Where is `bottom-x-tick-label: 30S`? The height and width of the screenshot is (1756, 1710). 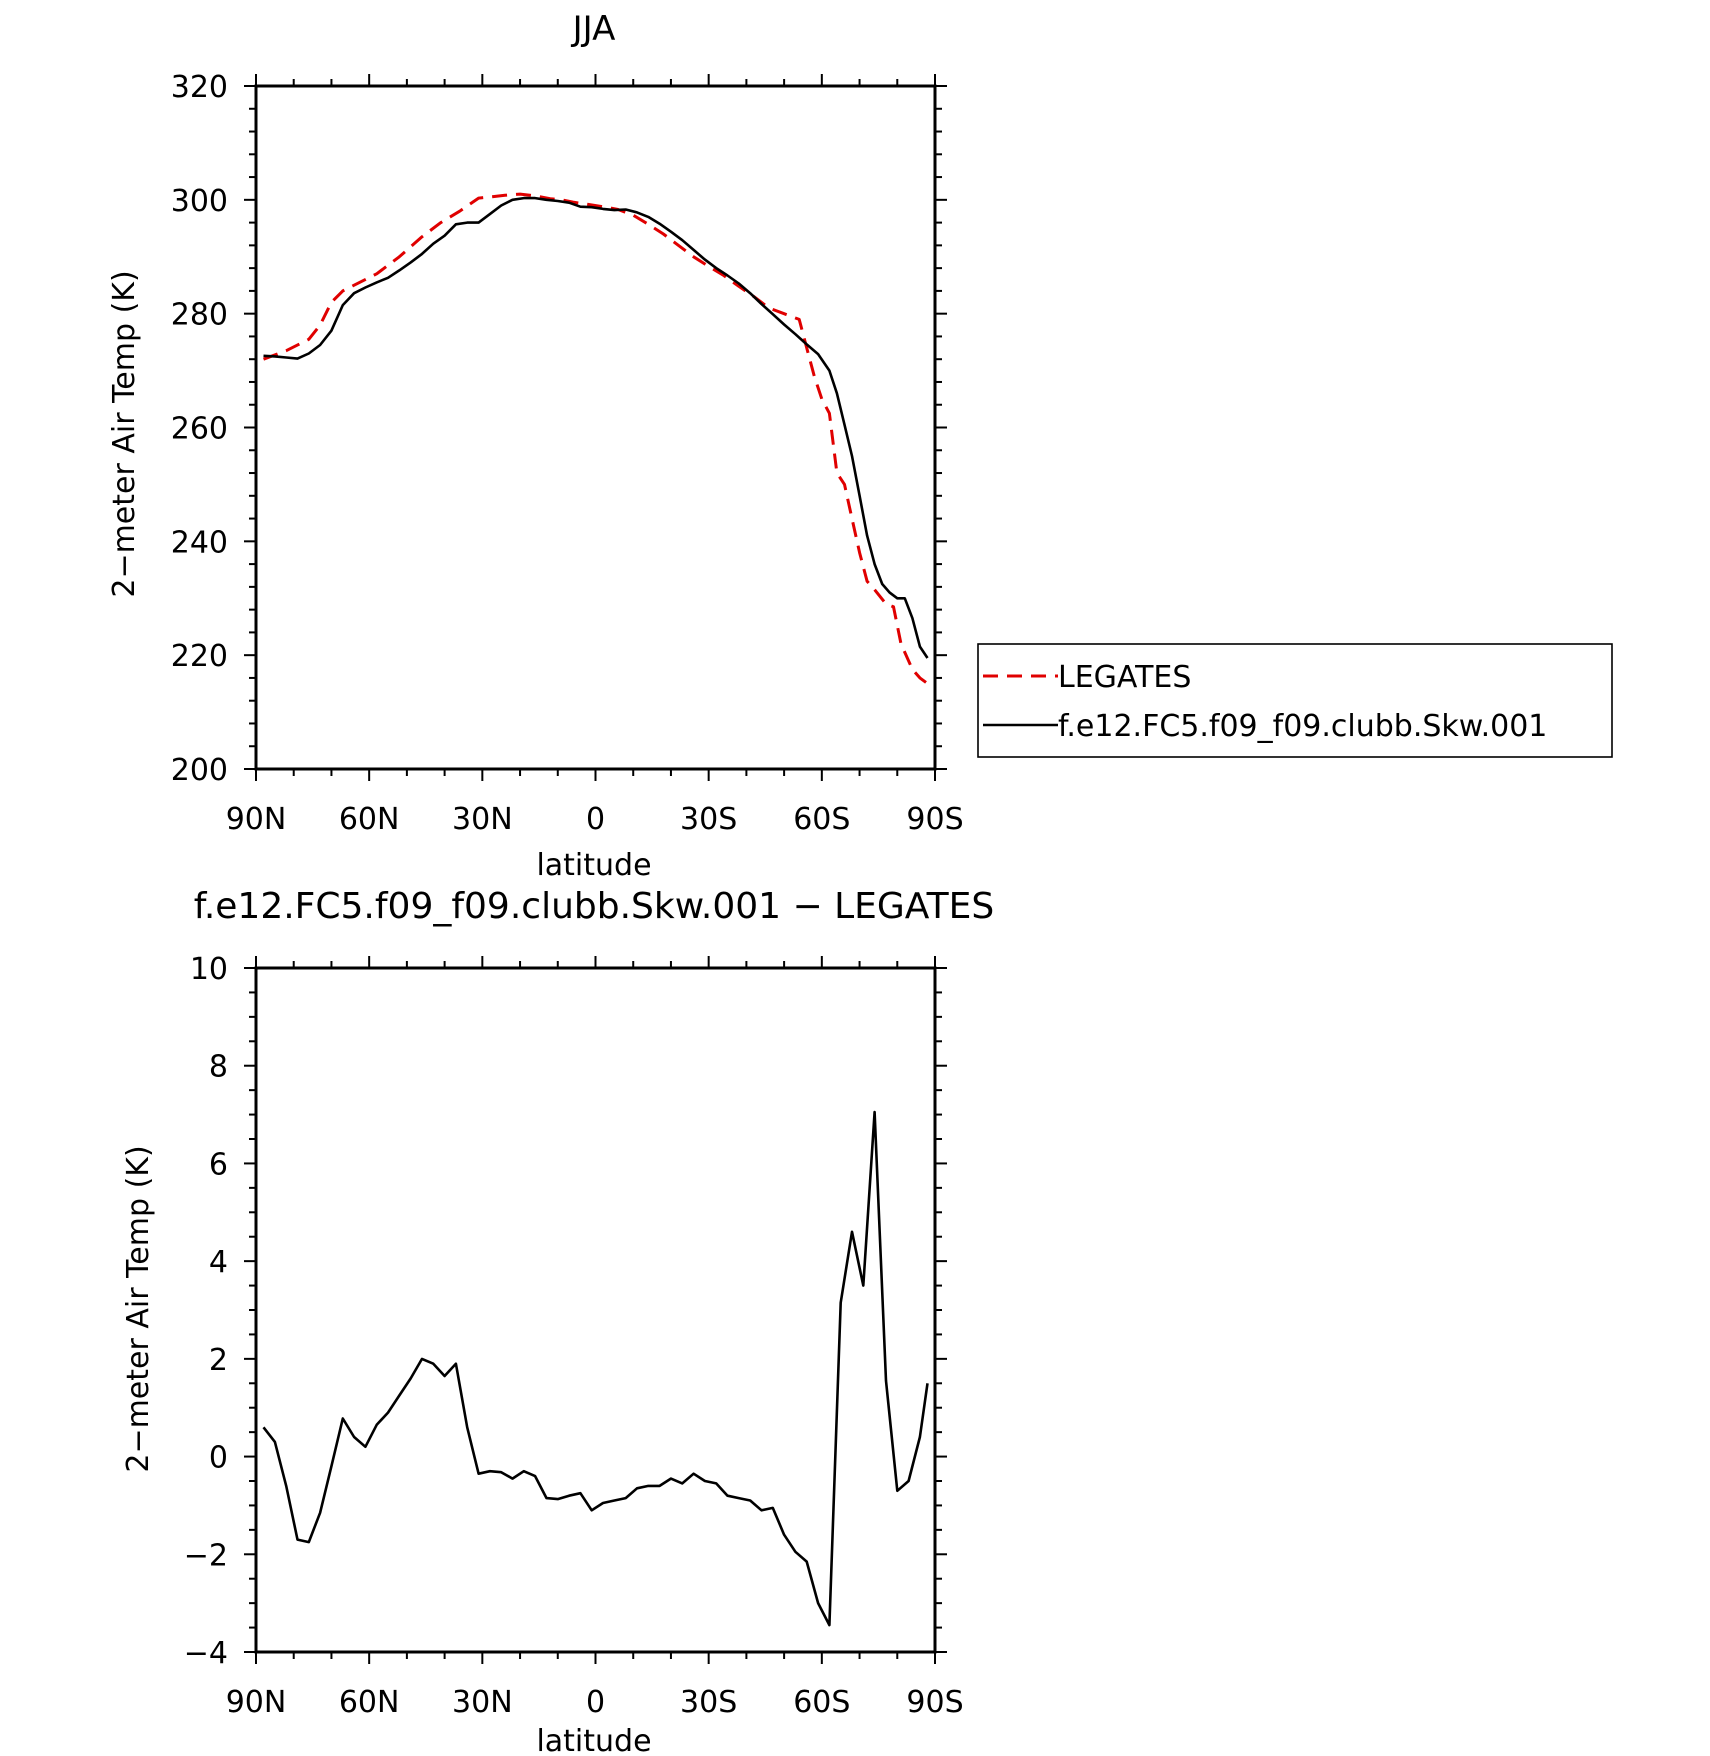
bottom-x-tick-label: 30S is located at coordinates (708, 1702).